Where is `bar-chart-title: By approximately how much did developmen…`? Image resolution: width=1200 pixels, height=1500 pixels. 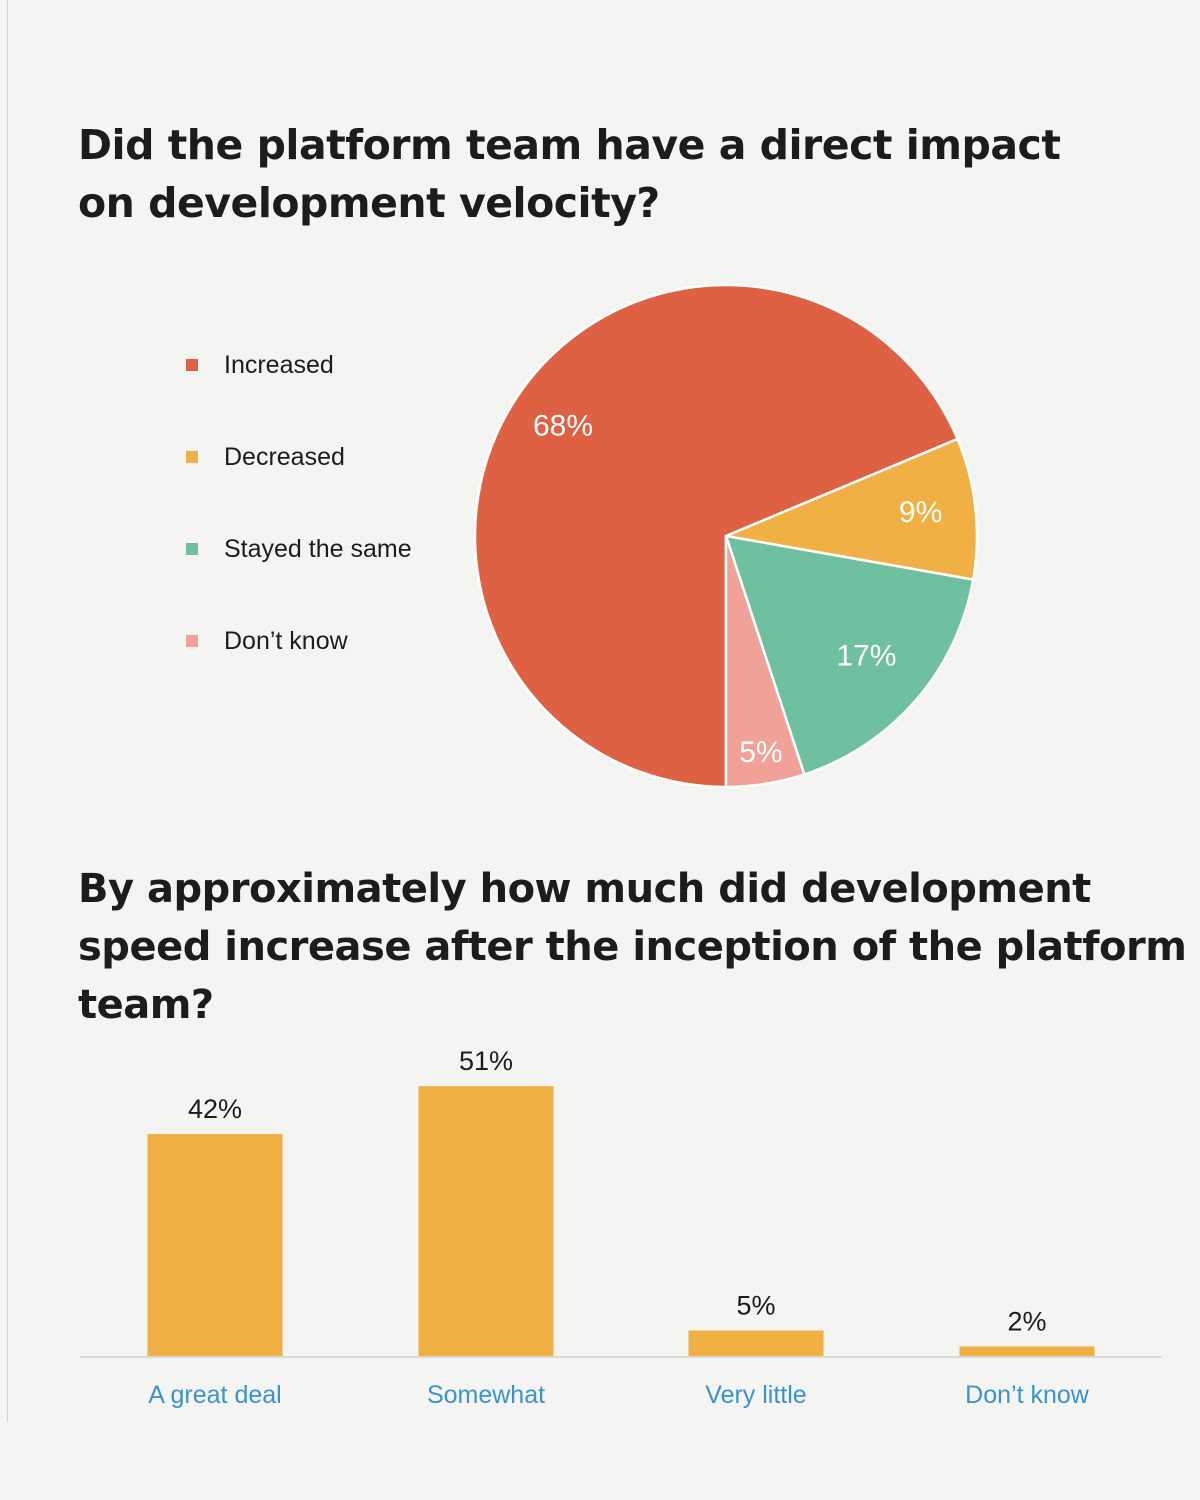
bar-chart-title: By approximately how much did developmen… is located at coordinates (632, 947).